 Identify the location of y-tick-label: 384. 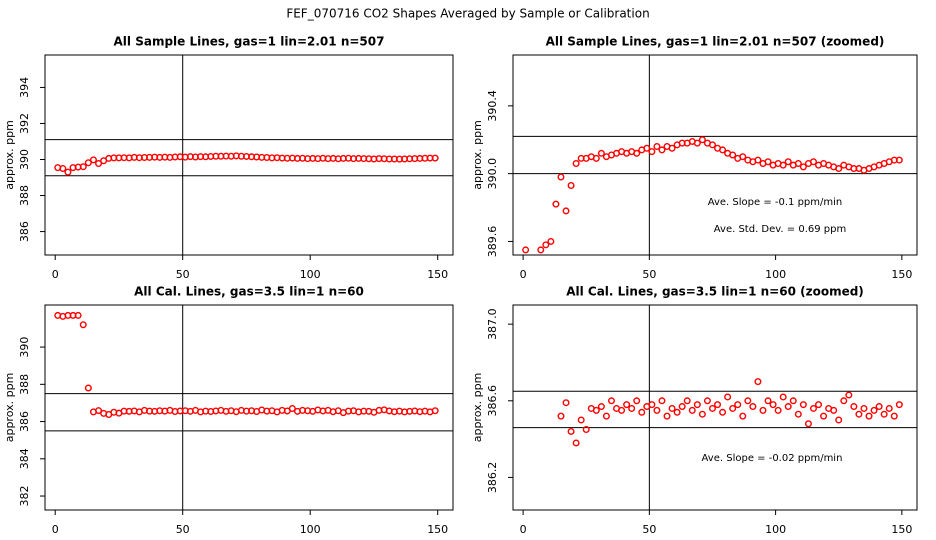
(24, 458).